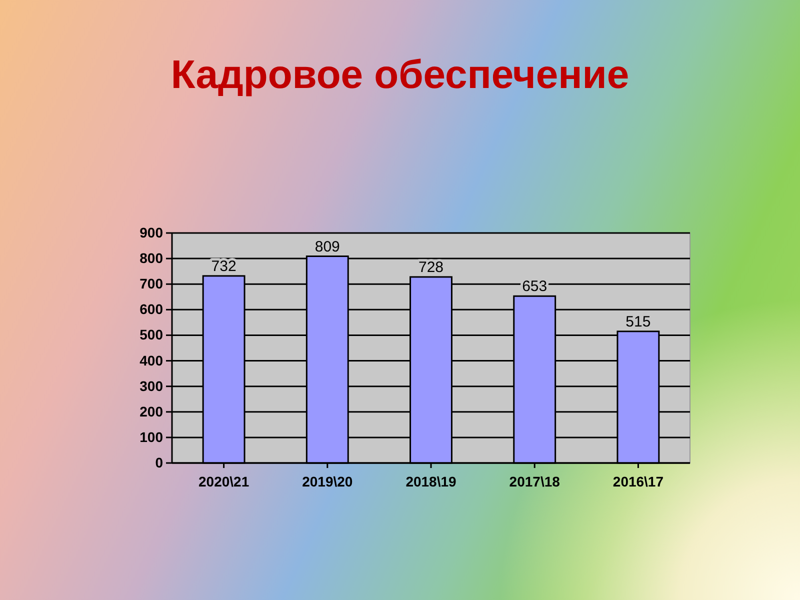 The width and height of the screenshot is (800, 600). Describe the element at coordinates (534, 481) in the screenshot. I see `x-tick-label: 2017\18` at that location.